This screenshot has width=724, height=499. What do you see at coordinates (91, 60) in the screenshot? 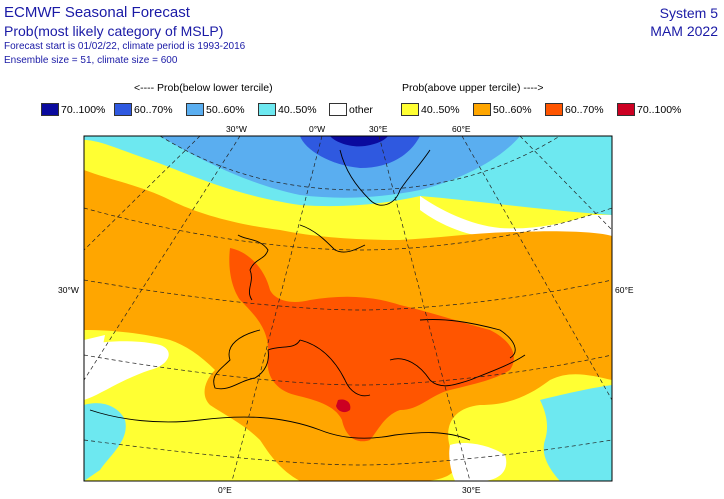
I see `ensemble-info: Ensemble size = 51, climate size = 600` at bounding box center [91, 60].